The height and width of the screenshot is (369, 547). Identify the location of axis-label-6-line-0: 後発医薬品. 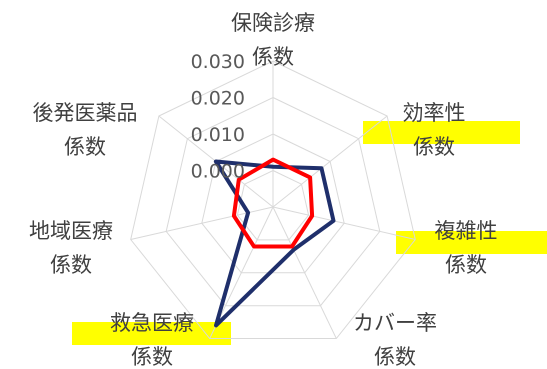
(85, 113).